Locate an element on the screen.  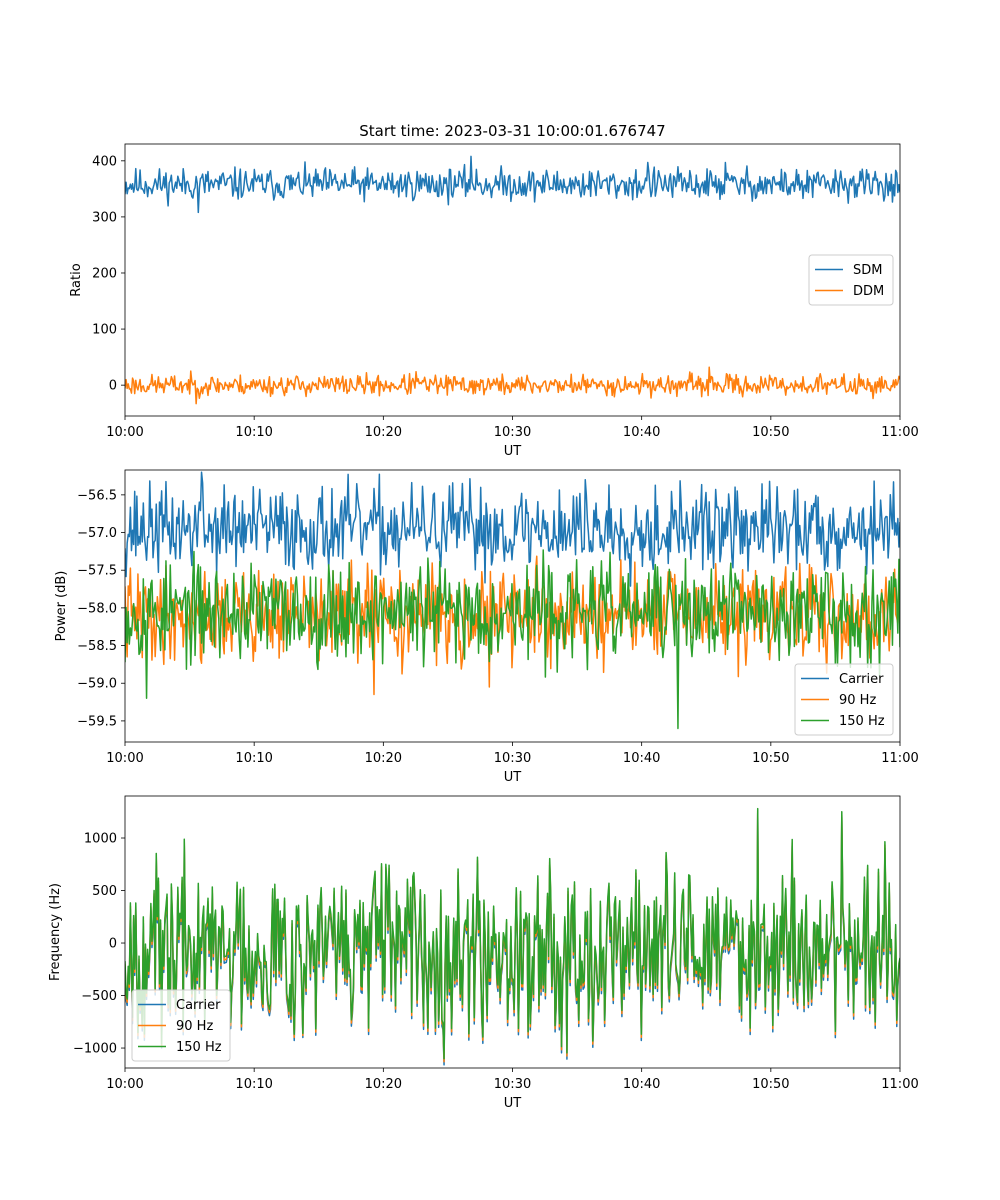
series-line-carrier is located at coordinates (512, 529).